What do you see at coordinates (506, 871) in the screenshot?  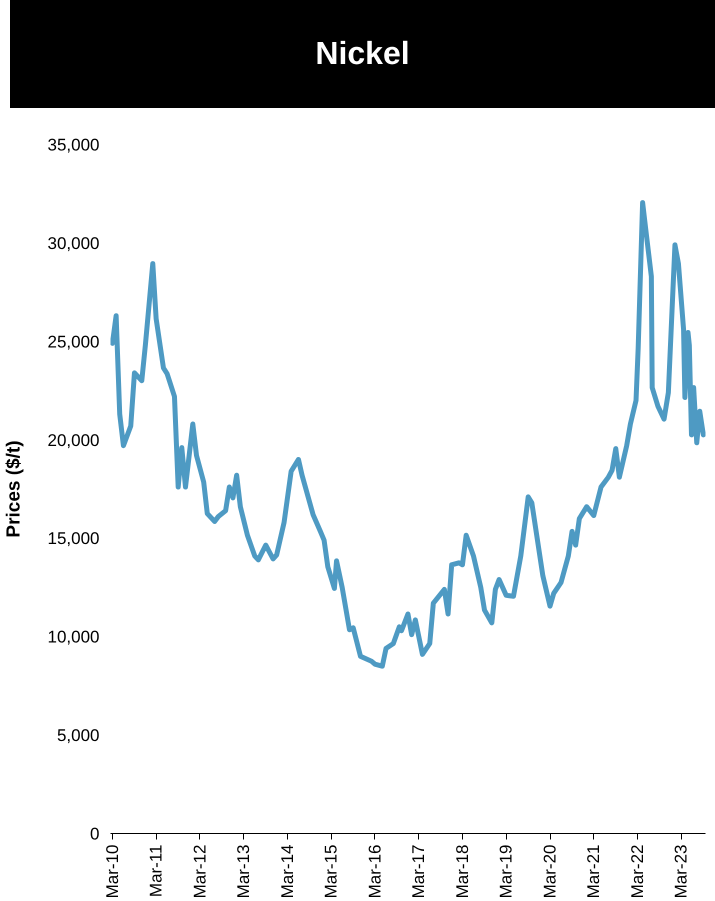 I see `x-tick-label: Mar-19` at bounding box center [506, 871].